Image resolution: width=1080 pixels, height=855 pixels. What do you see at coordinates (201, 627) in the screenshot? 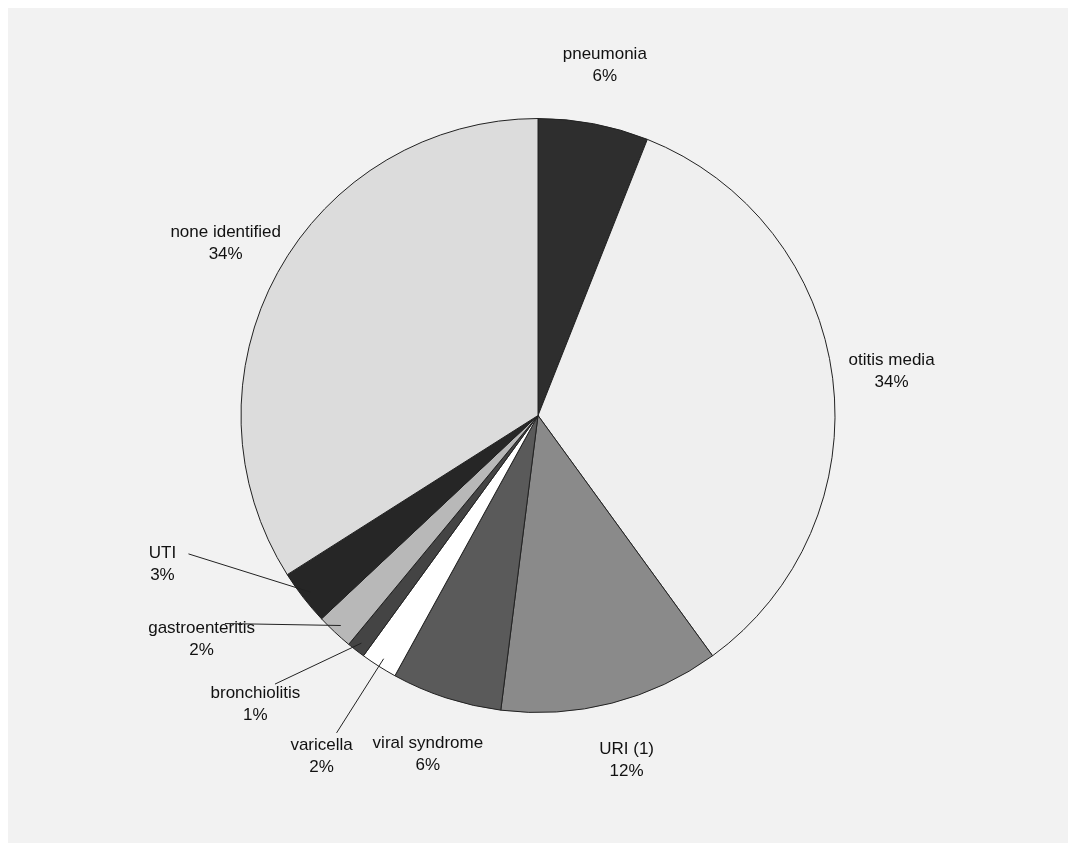
I see `slice-label: gastroenteritis` at bounding box center [201, 627].